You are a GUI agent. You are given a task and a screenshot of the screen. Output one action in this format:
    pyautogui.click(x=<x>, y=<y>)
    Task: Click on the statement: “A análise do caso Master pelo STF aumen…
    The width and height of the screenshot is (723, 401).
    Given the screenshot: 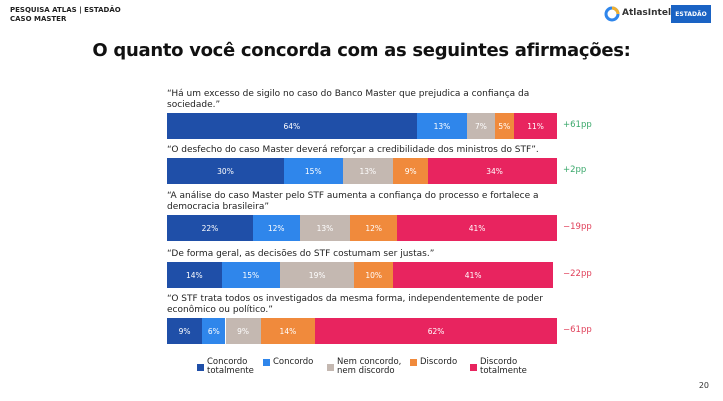 What is the action you would take?
    pyautogui.click(x=353, y=201)
    